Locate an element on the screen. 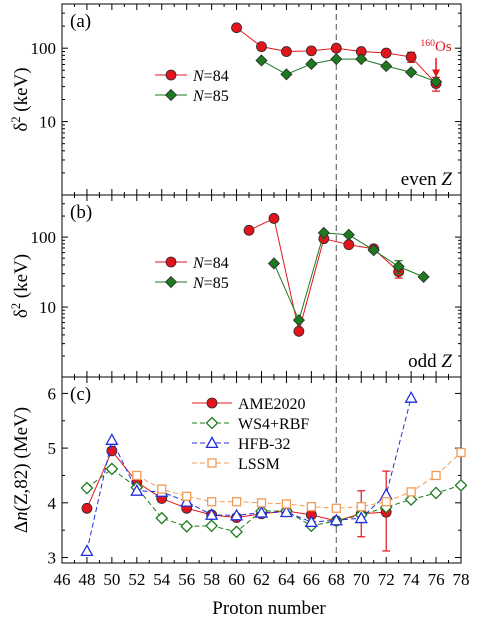 The height and width of the screenshot is (623, 479). x-axis-label: Proton number is located at coordinates (269, 608).